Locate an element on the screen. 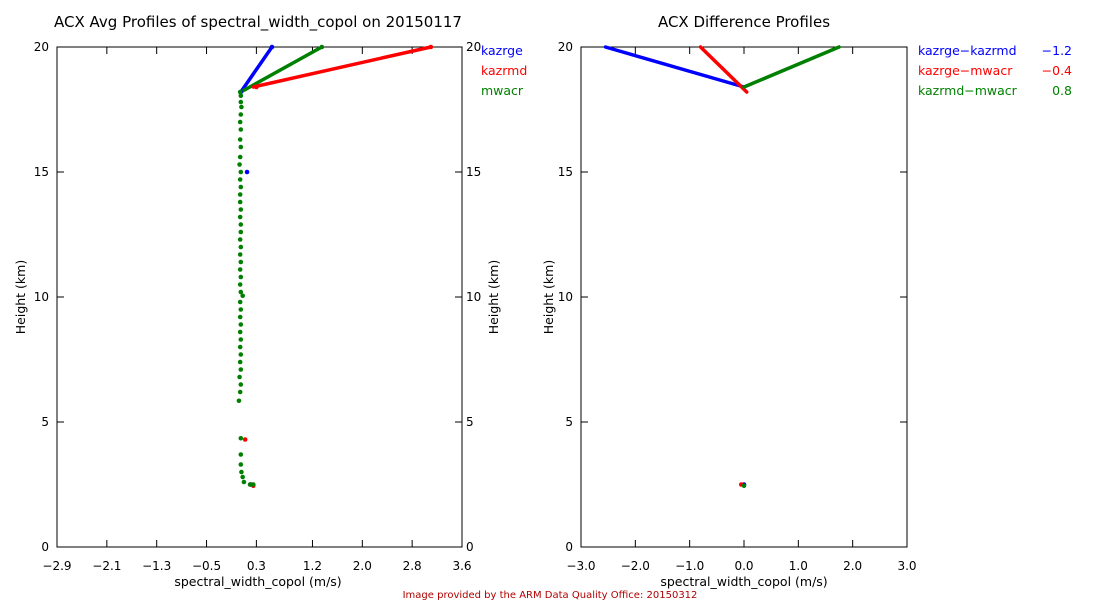  left-x-tick-label: 2.8 is located at coordinates (412, 566).